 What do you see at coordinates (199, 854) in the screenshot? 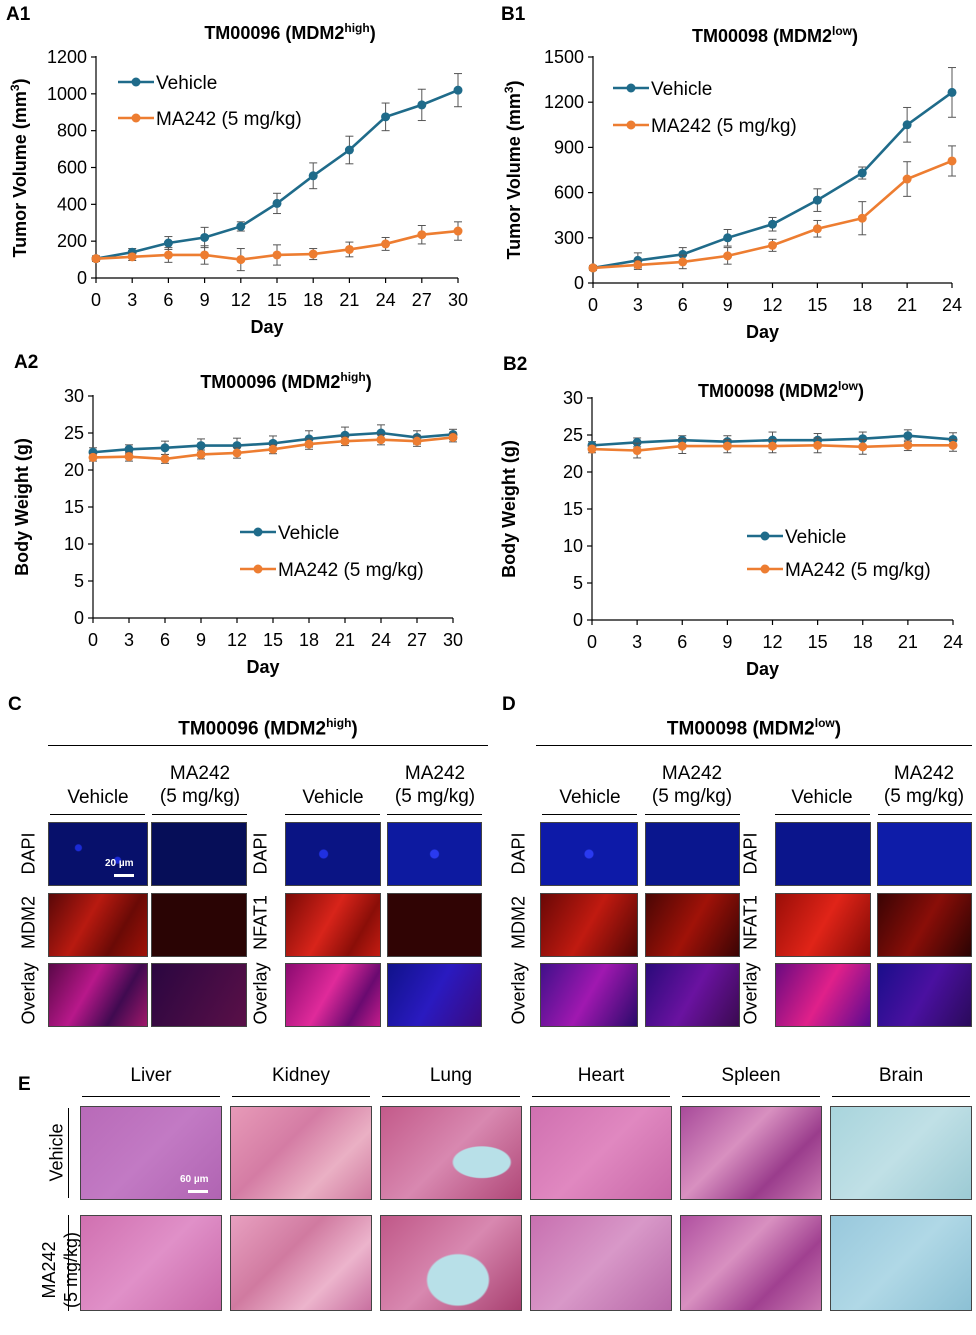
I see `c-img-ma242-dapi` at bounding box center [199, 854].